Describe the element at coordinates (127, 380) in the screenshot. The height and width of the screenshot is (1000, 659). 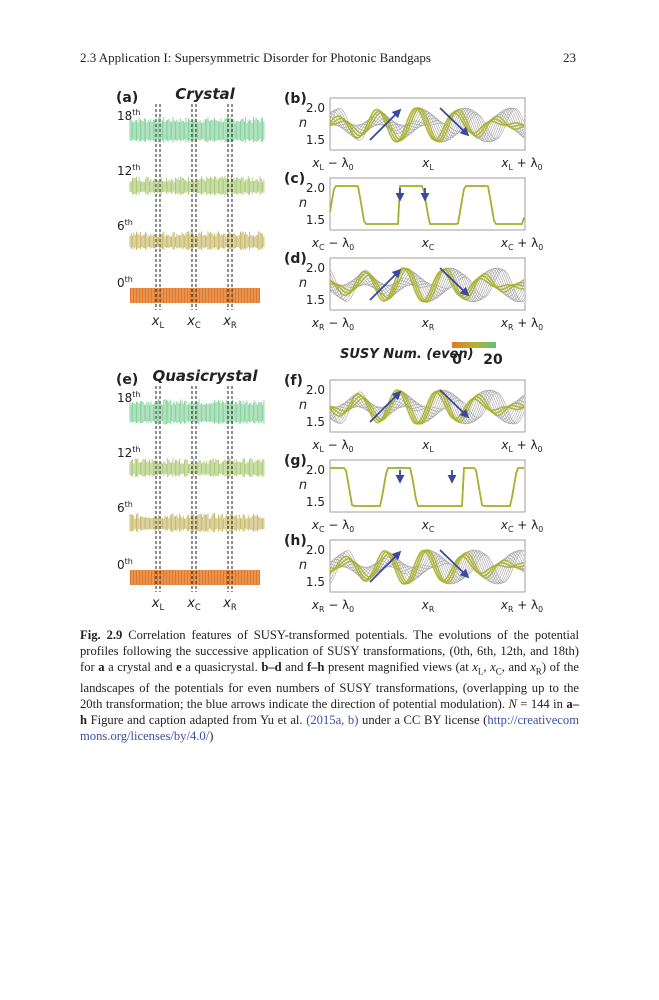
I see `panel-label: (e)` at that location.